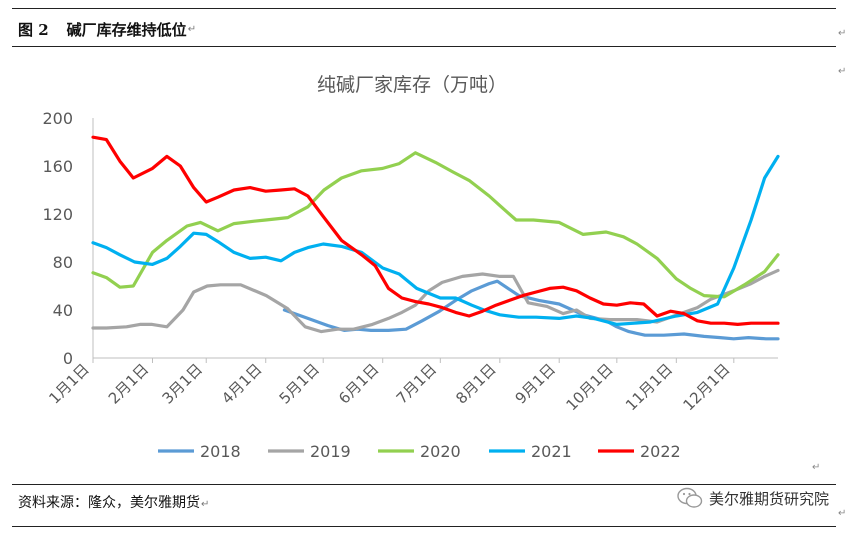 This screenshot has height=535, width=857. What do you see at coordinates (416, 383) in the screenshot?
I see `x-tick-label: 7月1日` at bounding box center [416, 383].